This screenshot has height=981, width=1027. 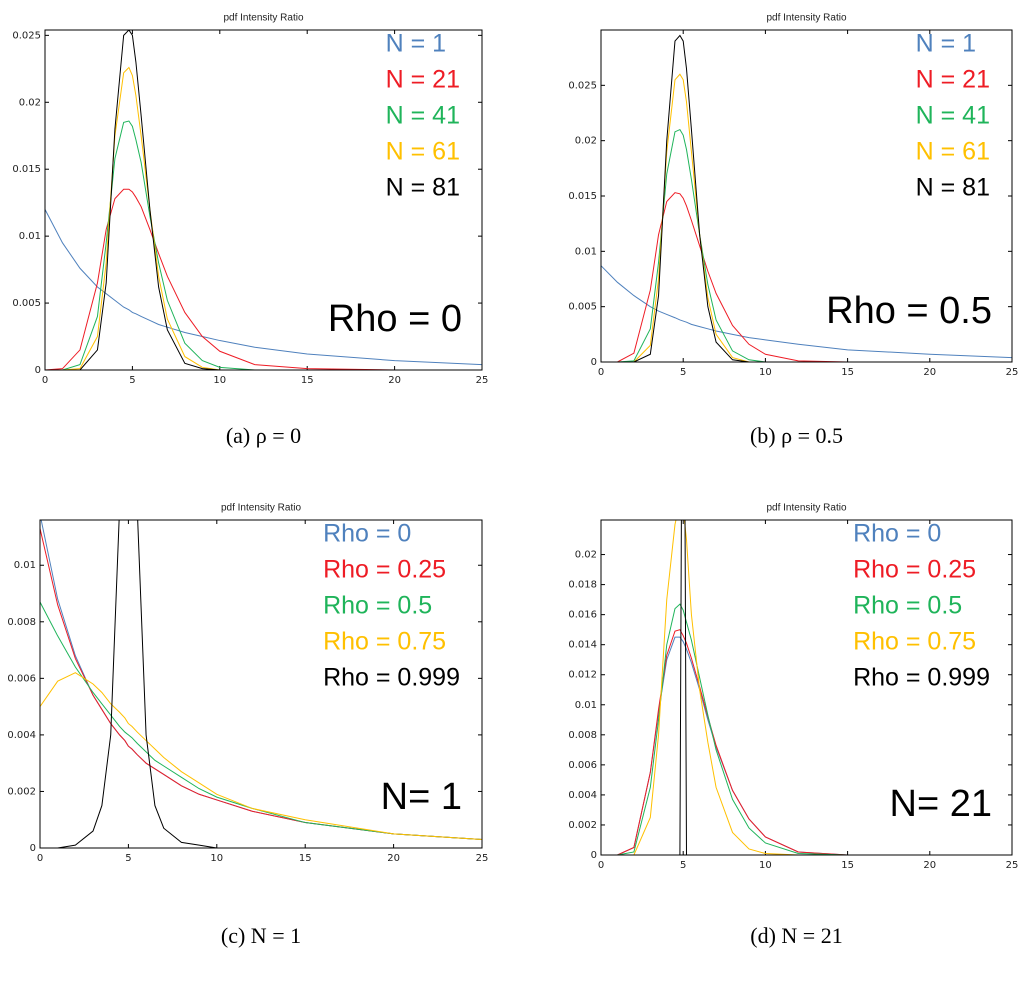 What do you see at coordinates (263, 435) in the screenshot?
I see `caption: (a) ρ = 0` at bounding box center [263, 435].